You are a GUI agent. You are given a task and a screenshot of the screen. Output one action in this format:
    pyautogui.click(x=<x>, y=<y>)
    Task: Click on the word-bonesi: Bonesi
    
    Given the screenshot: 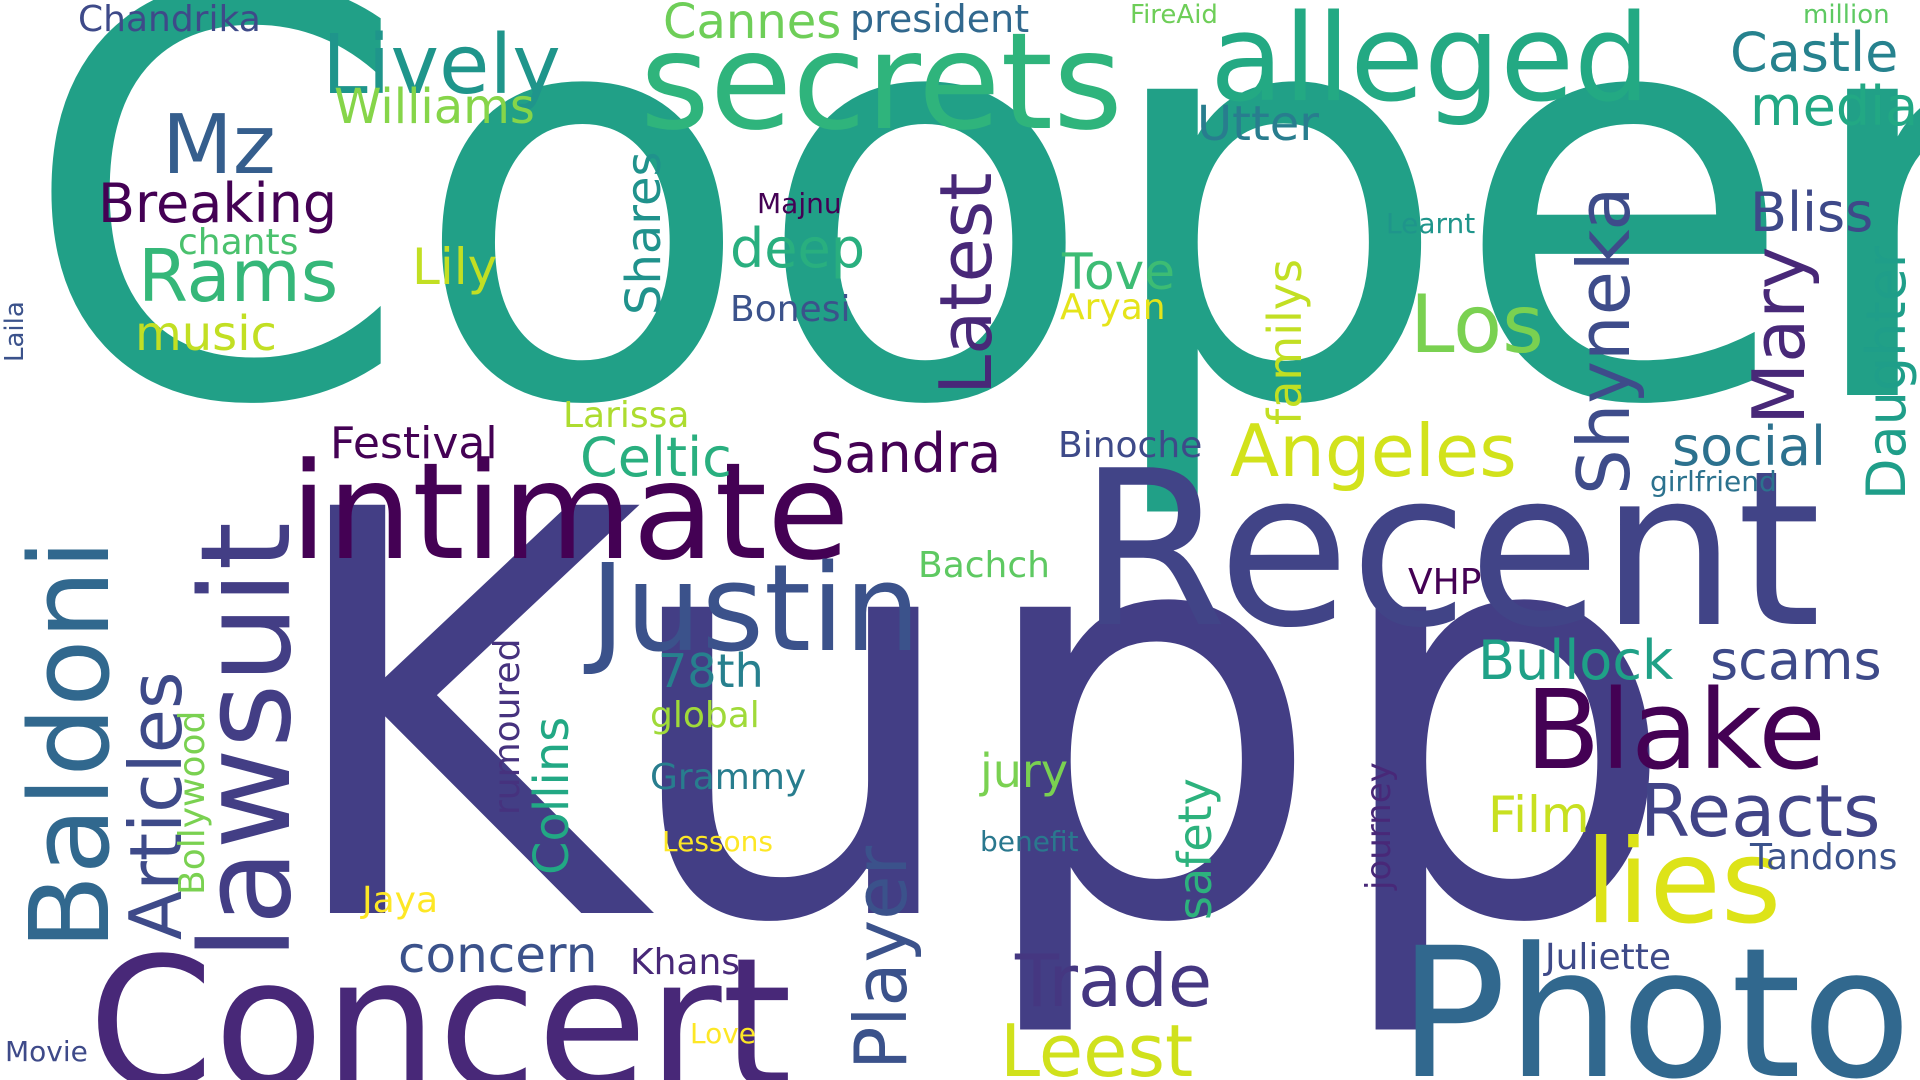 What is the action you would take?
    pyautogui.click(x=790, y=309)
    